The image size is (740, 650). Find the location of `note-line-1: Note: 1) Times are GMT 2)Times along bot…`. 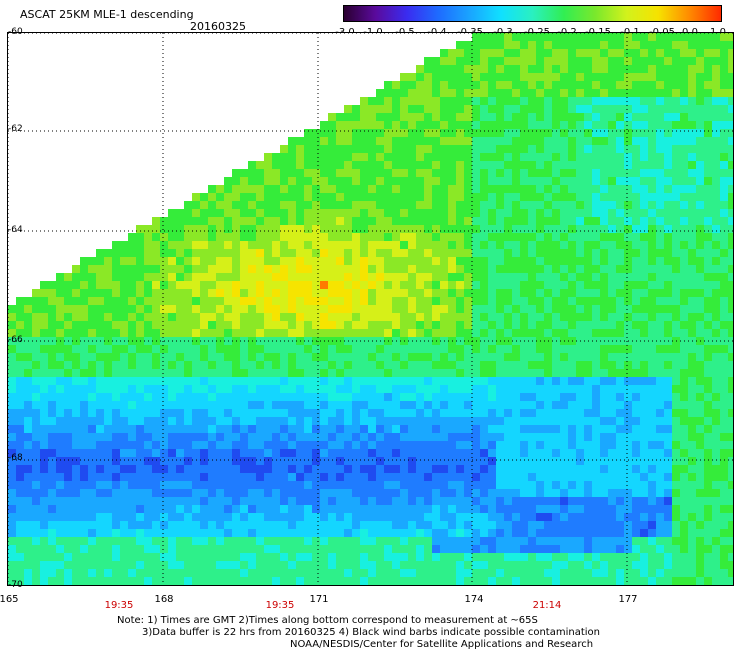

note-line-1: Note: 1) Times are GMT 2)Times along bot… is located at coordinates (327, 620).